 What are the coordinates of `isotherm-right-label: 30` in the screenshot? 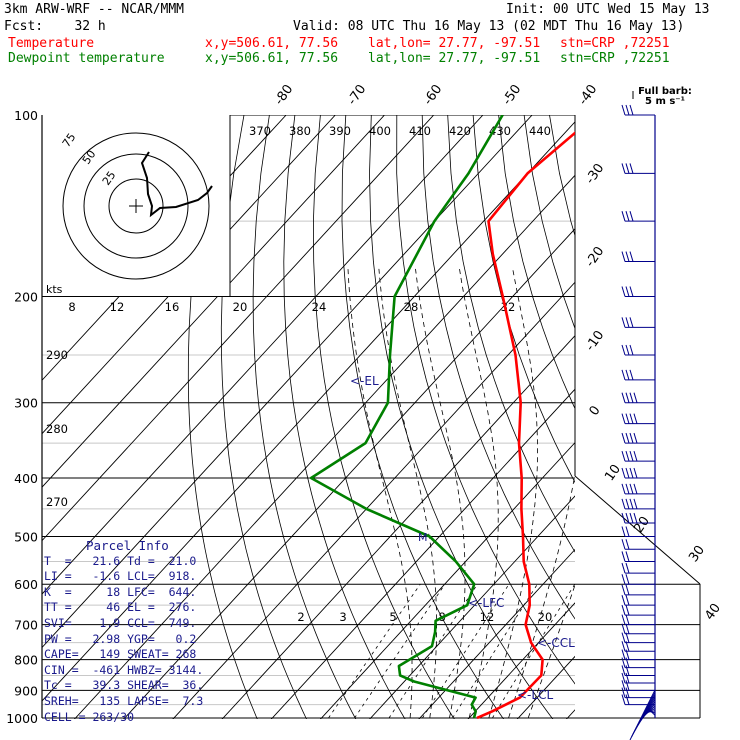 It's located at (697, 554).